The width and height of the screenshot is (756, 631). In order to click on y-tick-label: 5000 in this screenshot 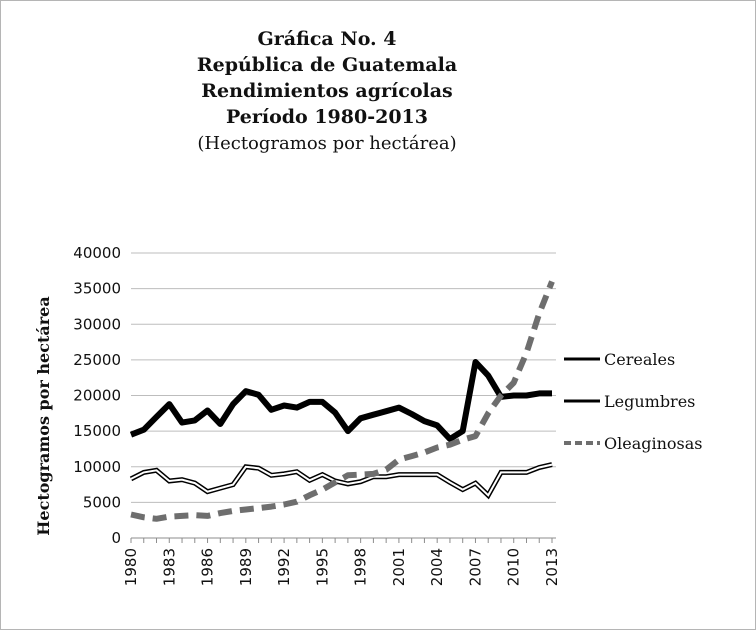, I will do `click(102, 502)`.